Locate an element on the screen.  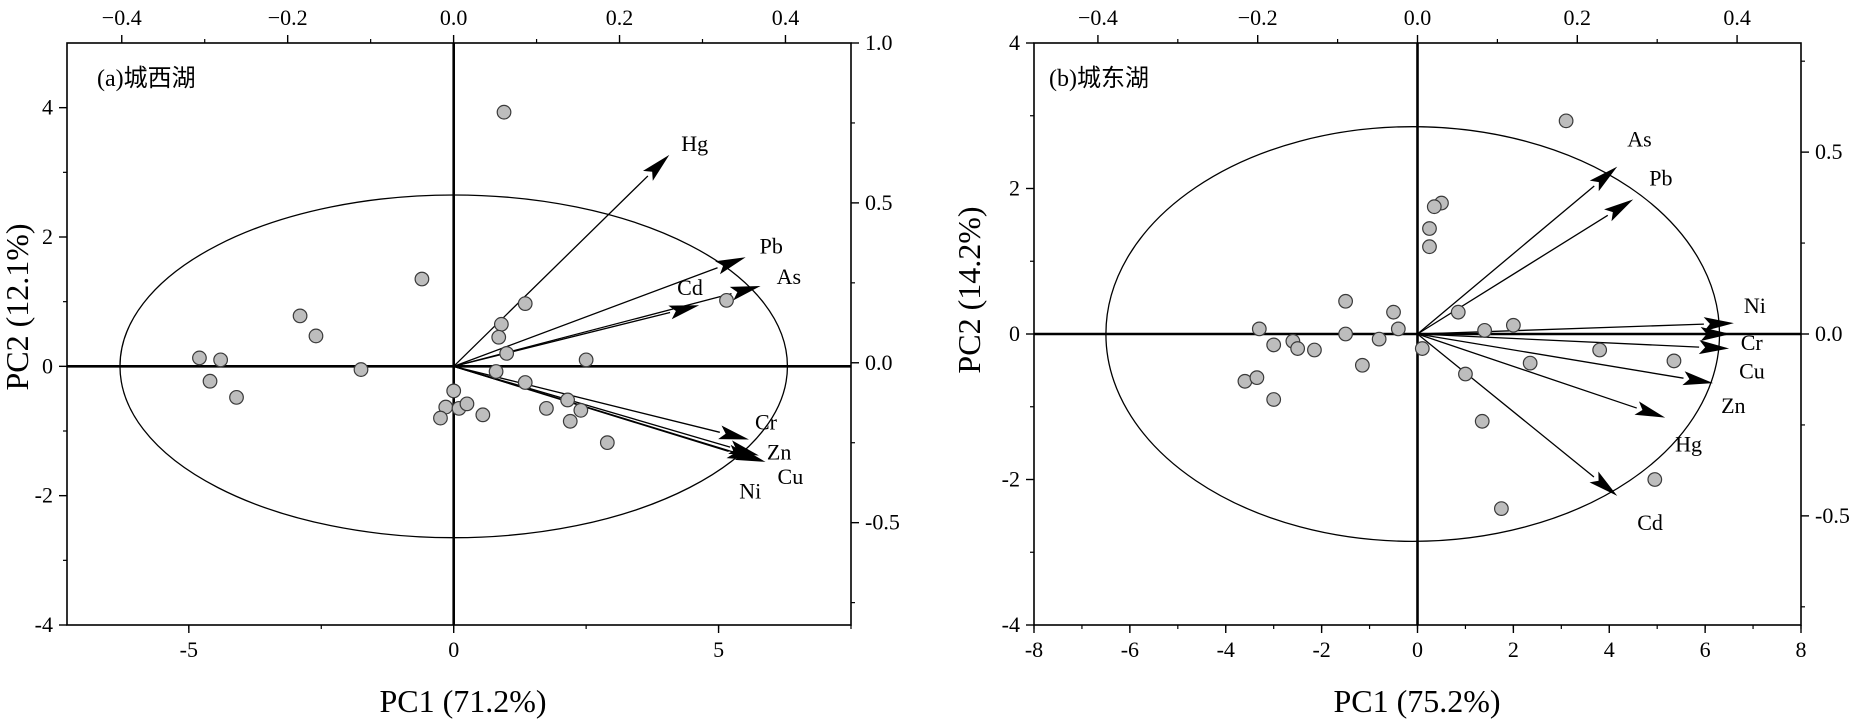
panel-b-loading-label-zn: Zn is located at coordinates (1733, 405).